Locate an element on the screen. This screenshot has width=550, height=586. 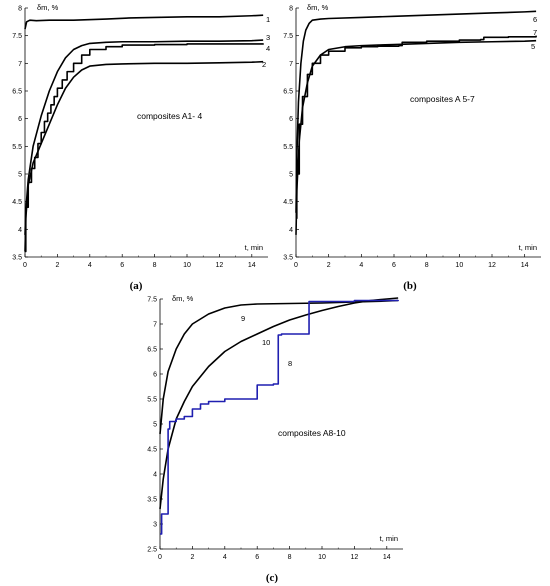
chart-annotation: composites A8-10 is located at coordinates (312, 433).